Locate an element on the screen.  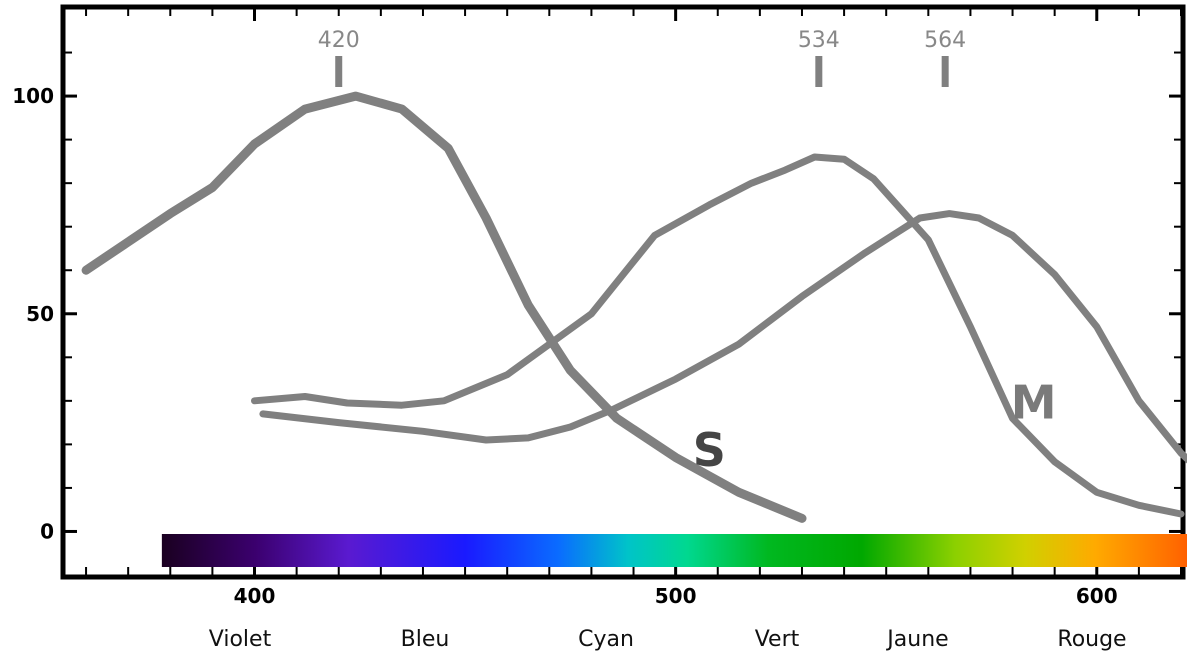
color-name-rouge: Rouge is located at coordinates (1091, 639).